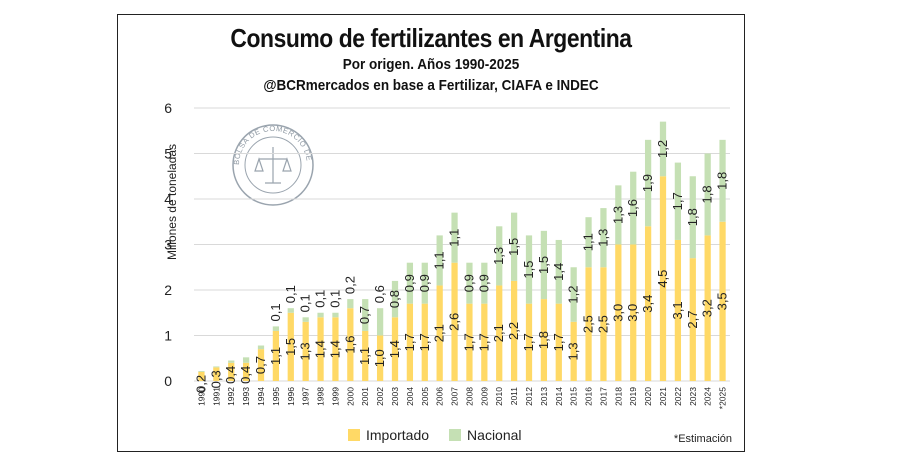 The image size is (914, 461). What do you see at coordinates (379, 358) in the screenshot?
I see `data-label-importado: 1,0` at bounding box center [379, 358].